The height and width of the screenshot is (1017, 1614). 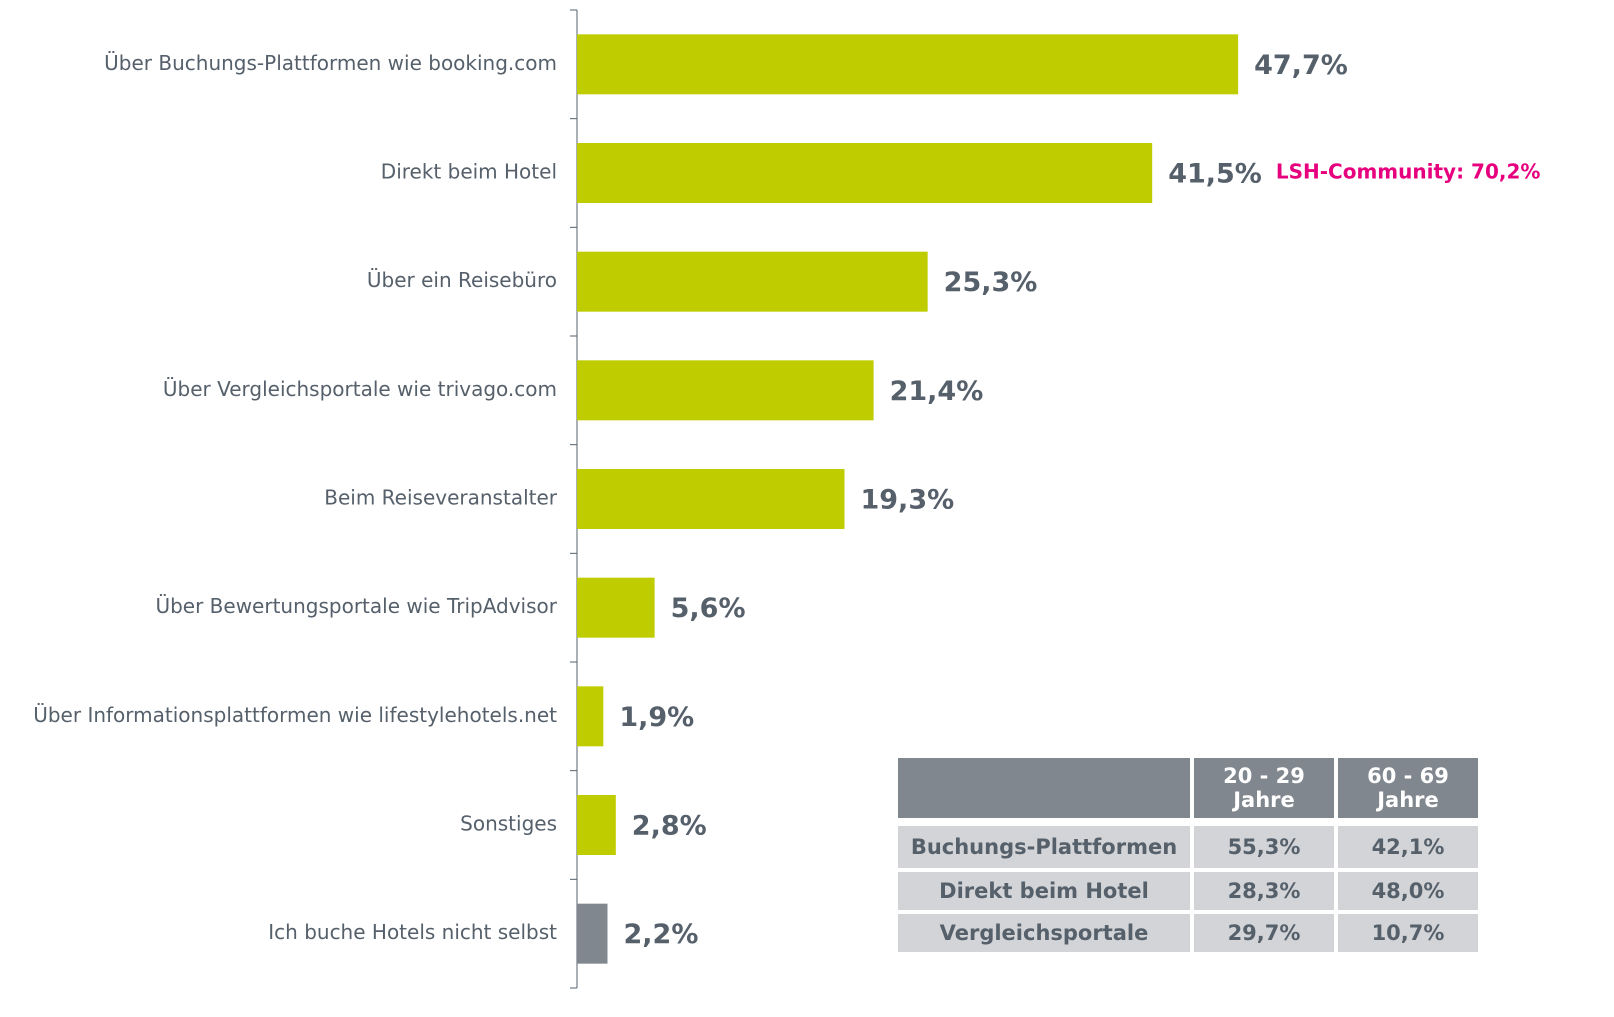 What do you see at coordinates (360, 389) in the screenshot?
I see `category-label: Über Vergleichsportale wie trivago.com` at bounding box center [360, 389].